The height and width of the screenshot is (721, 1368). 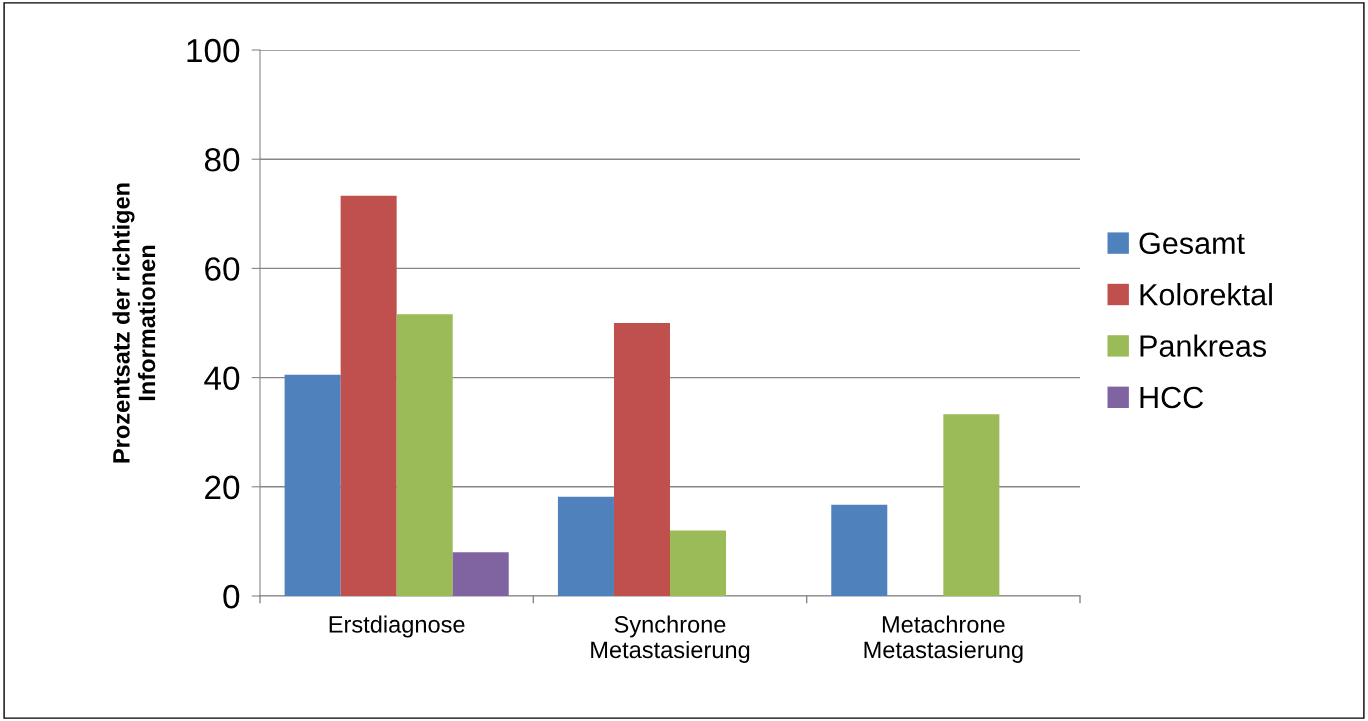 I want to click on legend-label: Pankreas, so click(x=1203, y=345).